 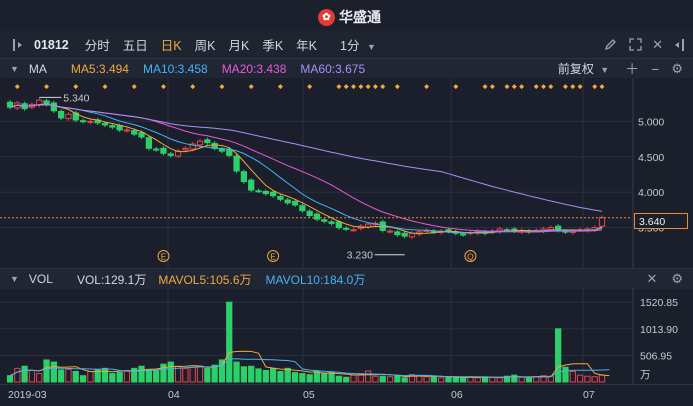 I want to click on add-indicator-icon: ＋, so click(x=632, y=68).